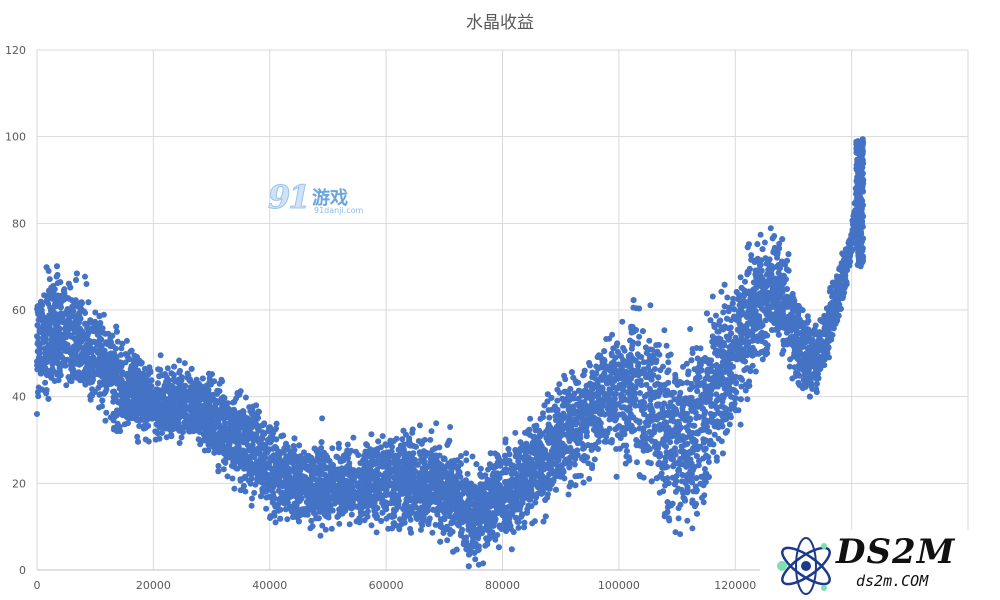 The image size is (1000, 600). What do you see at coordinates (619, 585) in the screenshot?
I see `x-tick-label: 100000` at bounding box center [619, 585].